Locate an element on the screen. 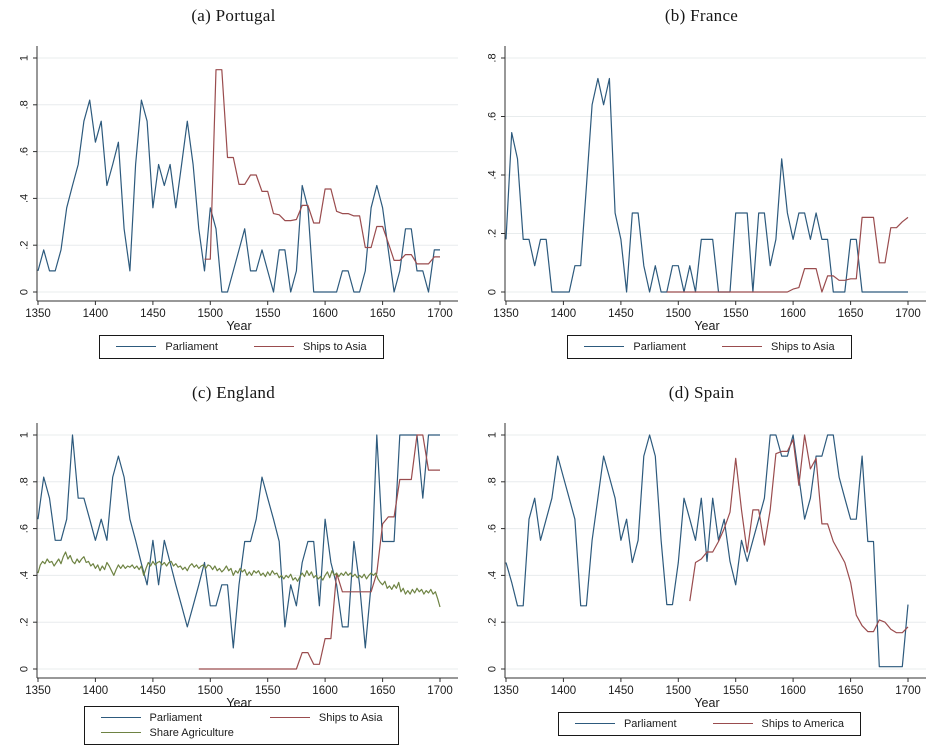  legend-item-ships-to-america: Ships to America is located at coordinates (778, 723).